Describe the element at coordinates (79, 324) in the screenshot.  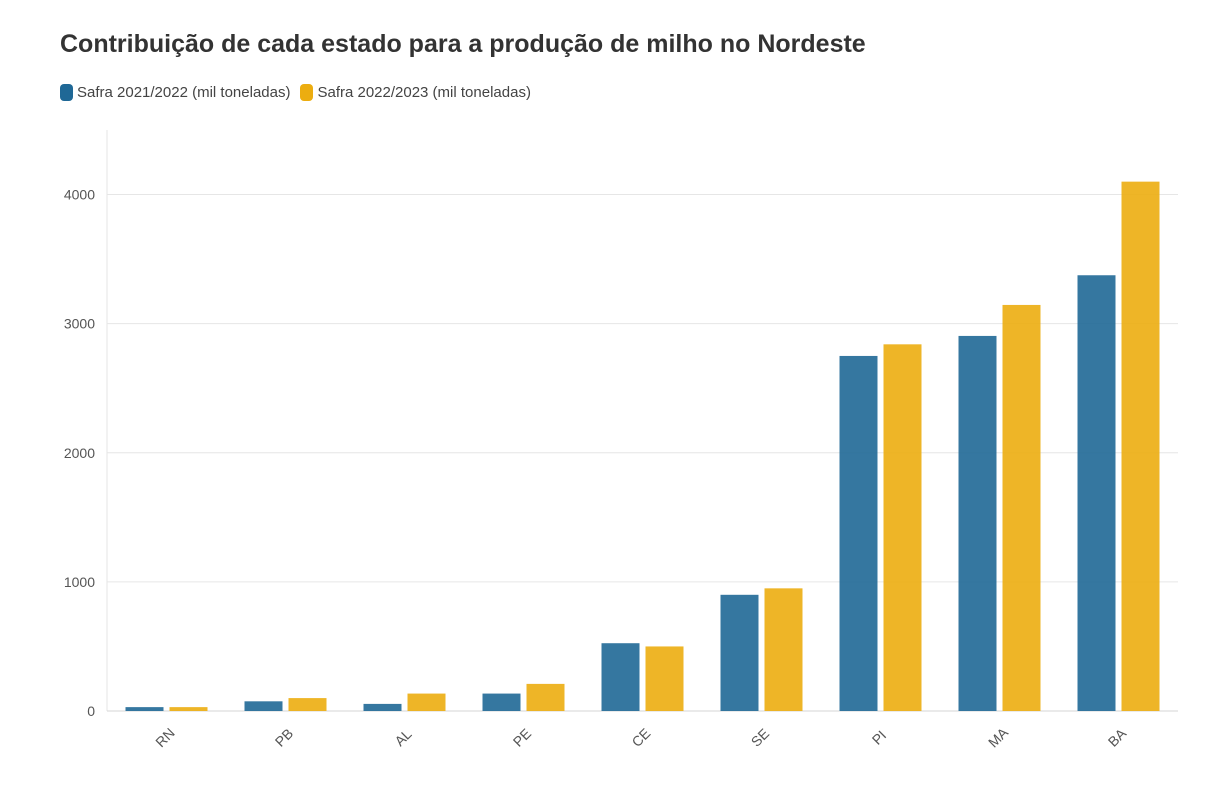
I see `y-tick-label-3000: 3000` at that location.